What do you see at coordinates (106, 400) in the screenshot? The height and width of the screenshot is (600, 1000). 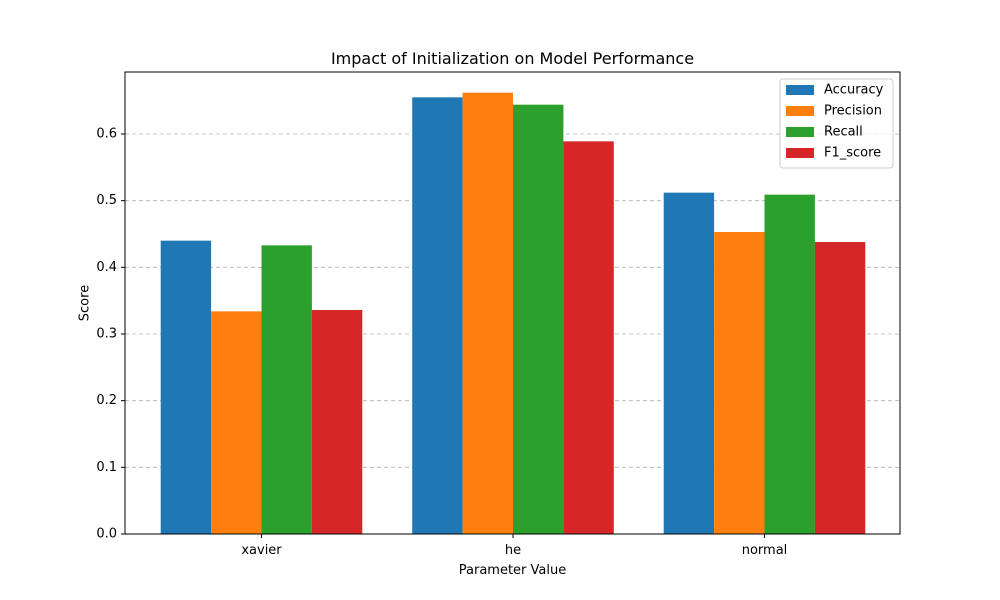 I see `y-tick-label: 0.2` at bounding box center [106, 400].